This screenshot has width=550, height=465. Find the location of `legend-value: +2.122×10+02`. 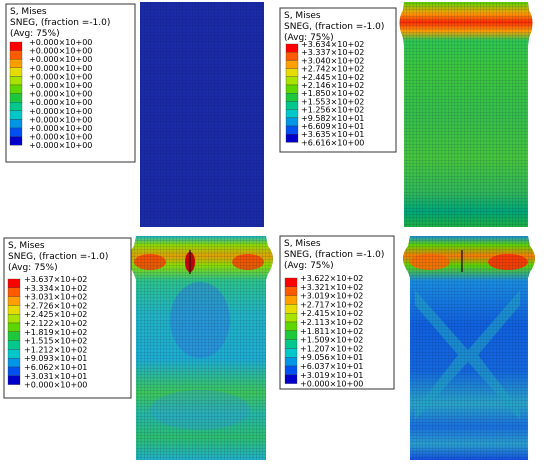

legend-value: +2.122×10+02 is located at coordinates (55, 323).